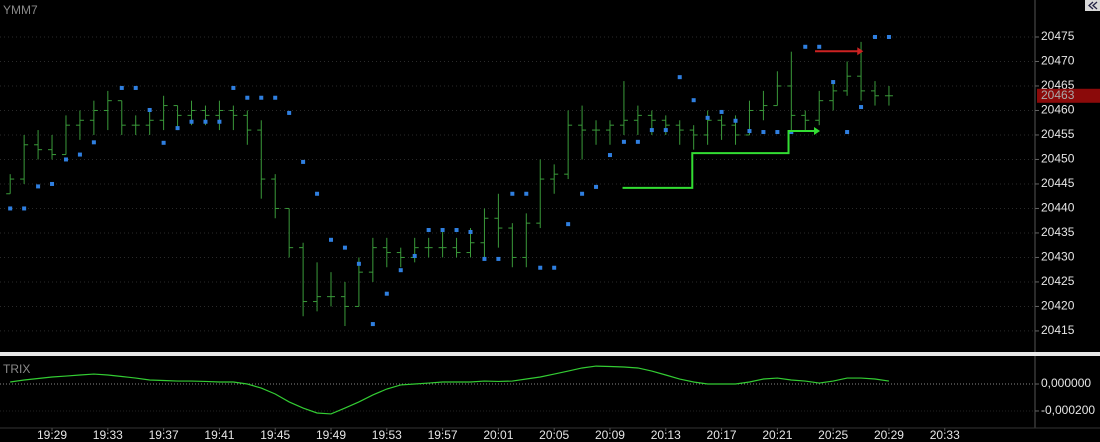 The width and height of the screenshot is (1100, 442). I want to click on trix-line, so click(450, 390).